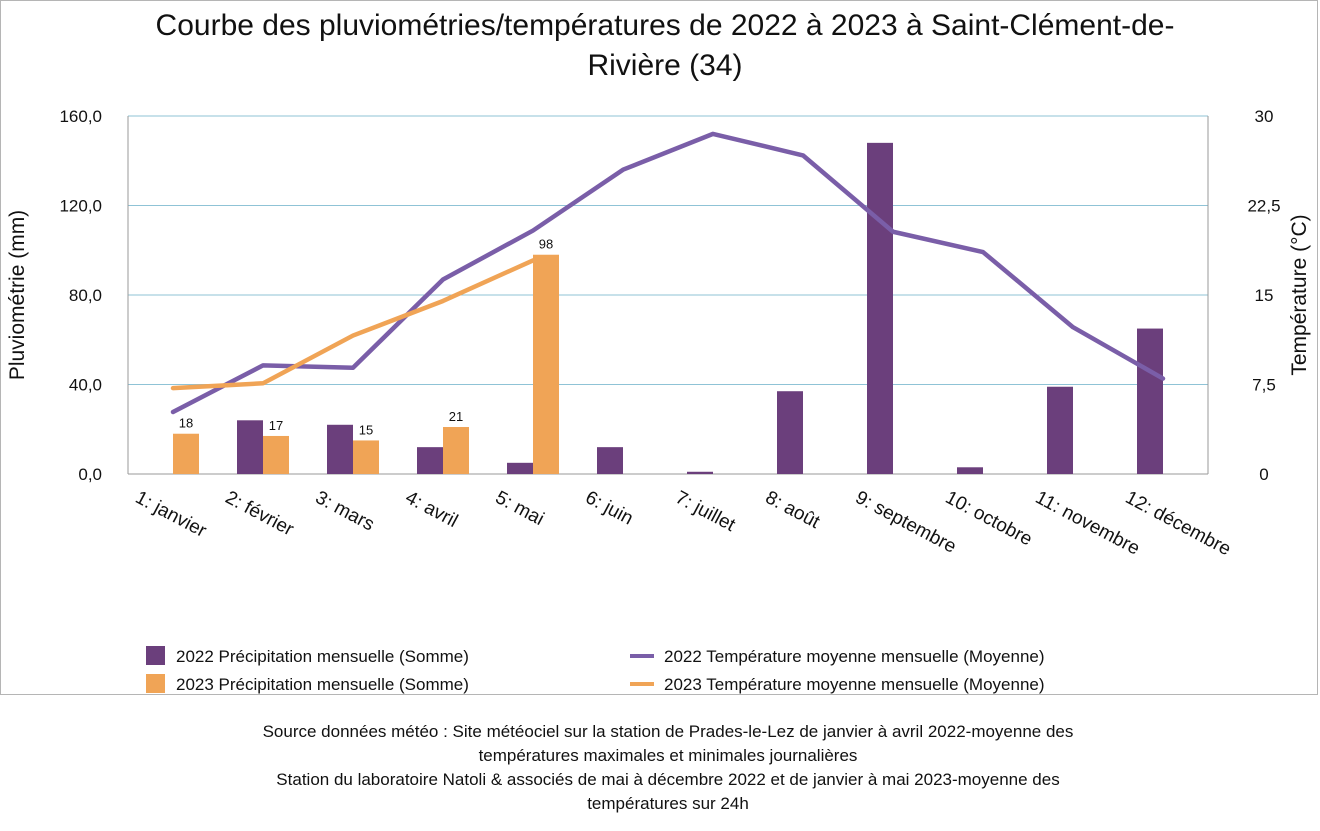  Describe the element at coordinates (353, 324) in the screenshot. I see `series-line` at that location.